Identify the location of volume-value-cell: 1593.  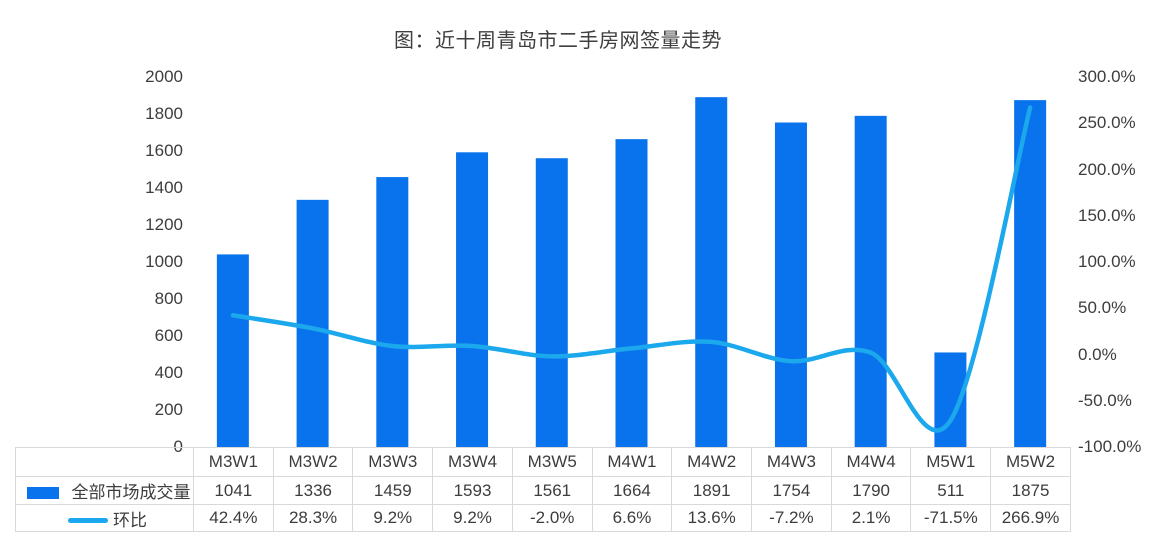
(472, 490).